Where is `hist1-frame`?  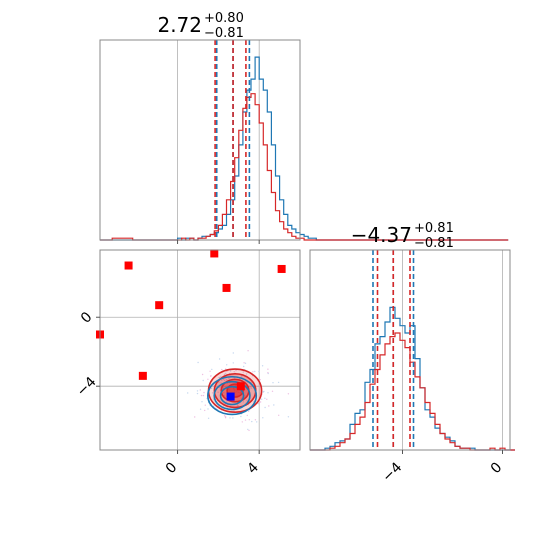
hist1-frame is located at coordinates (200, 140).